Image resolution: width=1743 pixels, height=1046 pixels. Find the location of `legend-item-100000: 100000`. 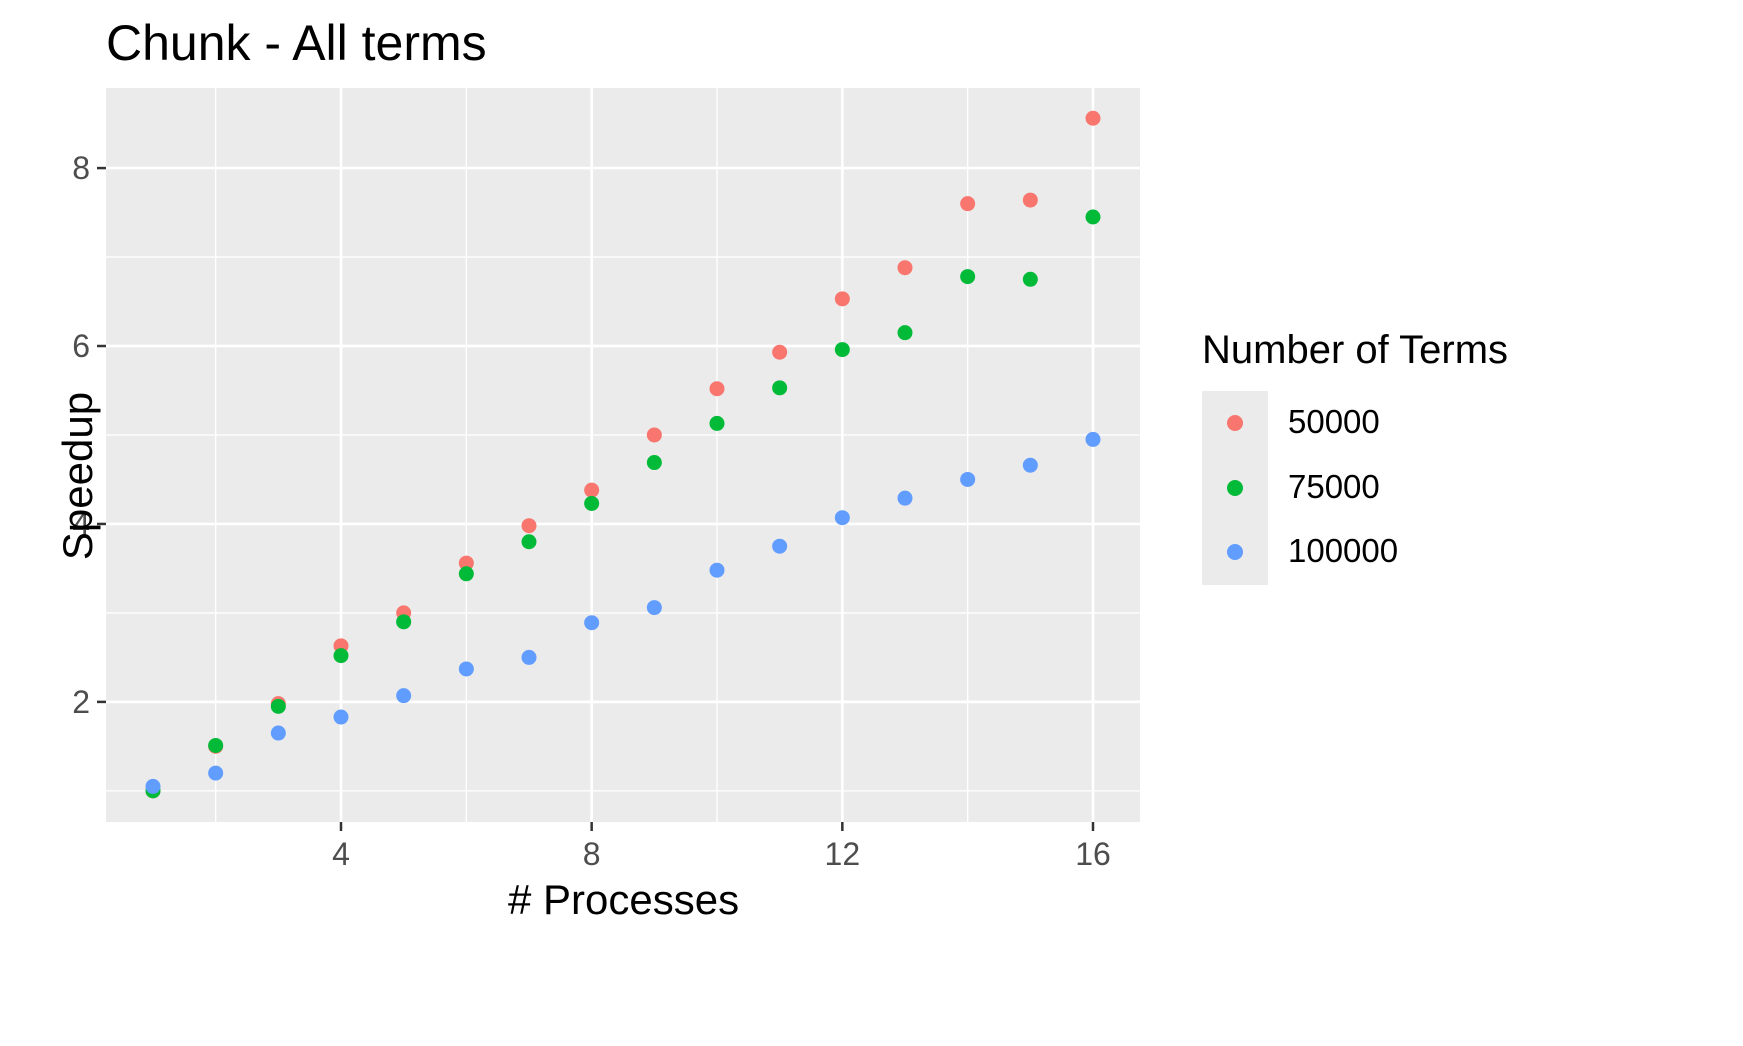

legend-item-100000: 100000 is located at coordinates (1300, 552).